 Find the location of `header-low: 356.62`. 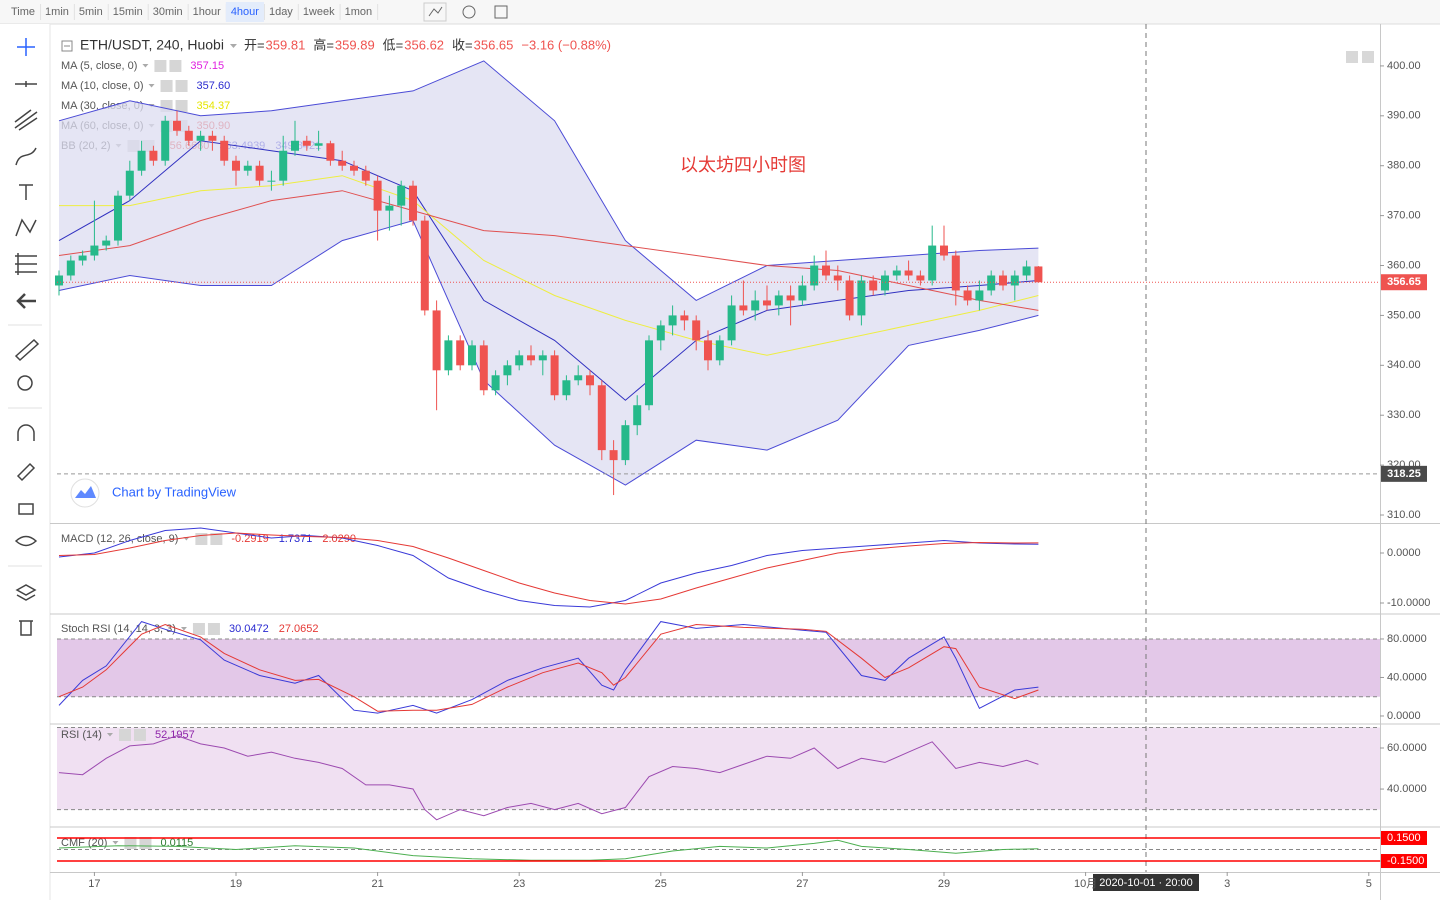

header-low: 356.62 is located at coordinates (424, 44).